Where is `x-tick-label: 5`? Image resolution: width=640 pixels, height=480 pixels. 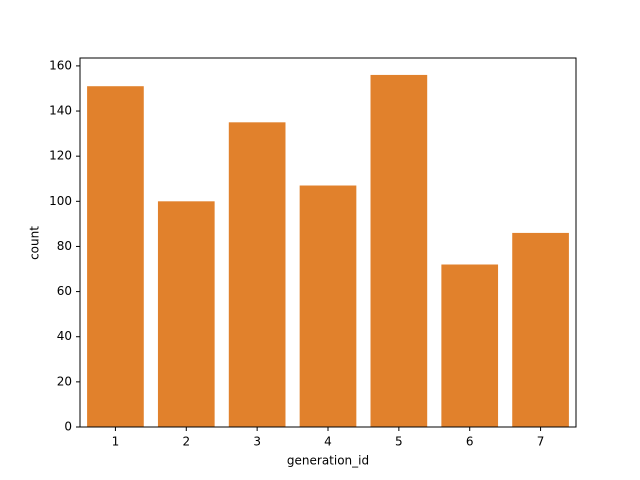
x-tick-label: 5 is located at coordinates (399, 442).